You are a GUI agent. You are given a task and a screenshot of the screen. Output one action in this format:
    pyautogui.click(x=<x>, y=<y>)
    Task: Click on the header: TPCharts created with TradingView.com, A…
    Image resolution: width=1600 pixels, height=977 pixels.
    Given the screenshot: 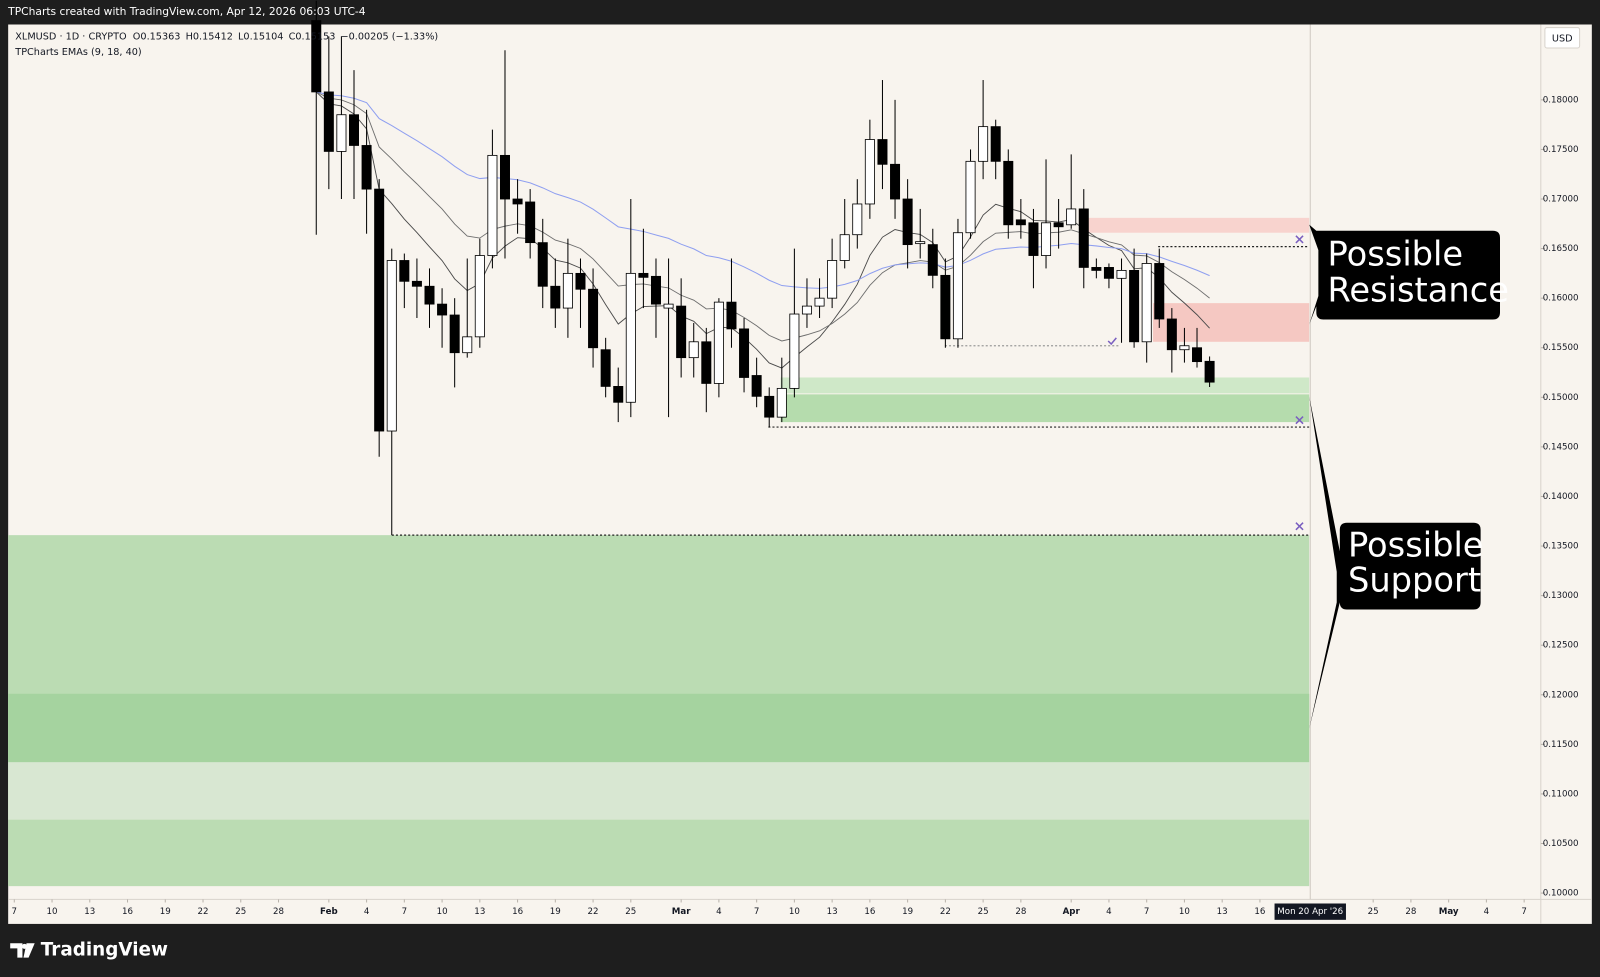 What is the action you would take?
    pyautogui.click(x=186, y=11)
    